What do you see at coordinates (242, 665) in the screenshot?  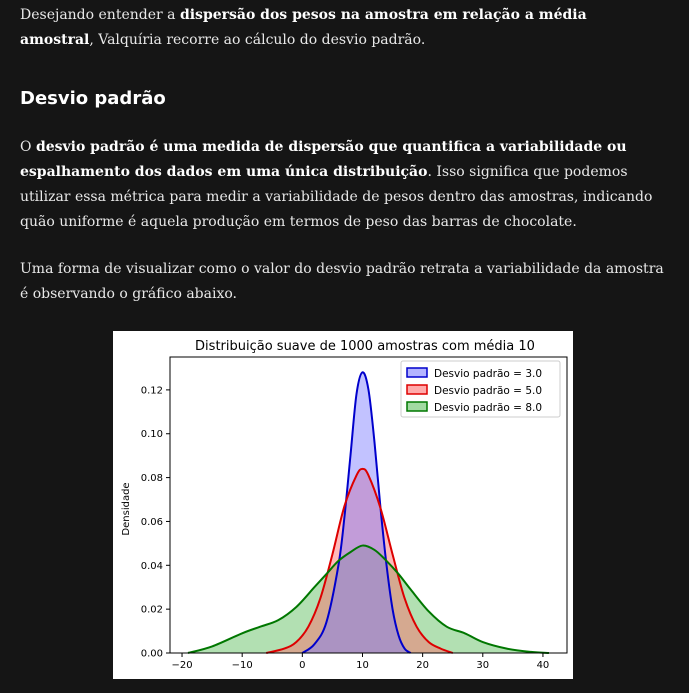 I see `x-tick-label: −10` at bounding box center [242, 665].